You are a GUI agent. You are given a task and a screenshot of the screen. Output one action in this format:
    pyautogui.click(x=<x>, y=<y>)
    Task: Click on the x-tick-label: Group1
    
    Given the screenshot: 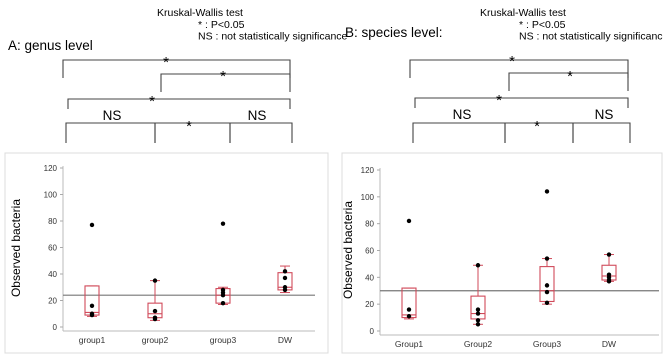 What is the action you would take?
    pyautogui.click(x=409, y=344)
    